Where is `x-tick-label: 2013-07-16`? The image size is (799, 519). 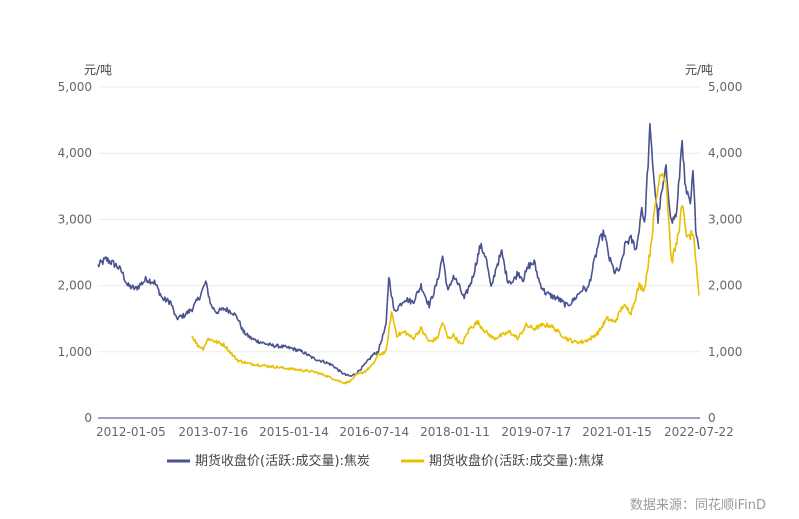 x-tick-label: 2013-07-16 is located at coordinates (213, 432).